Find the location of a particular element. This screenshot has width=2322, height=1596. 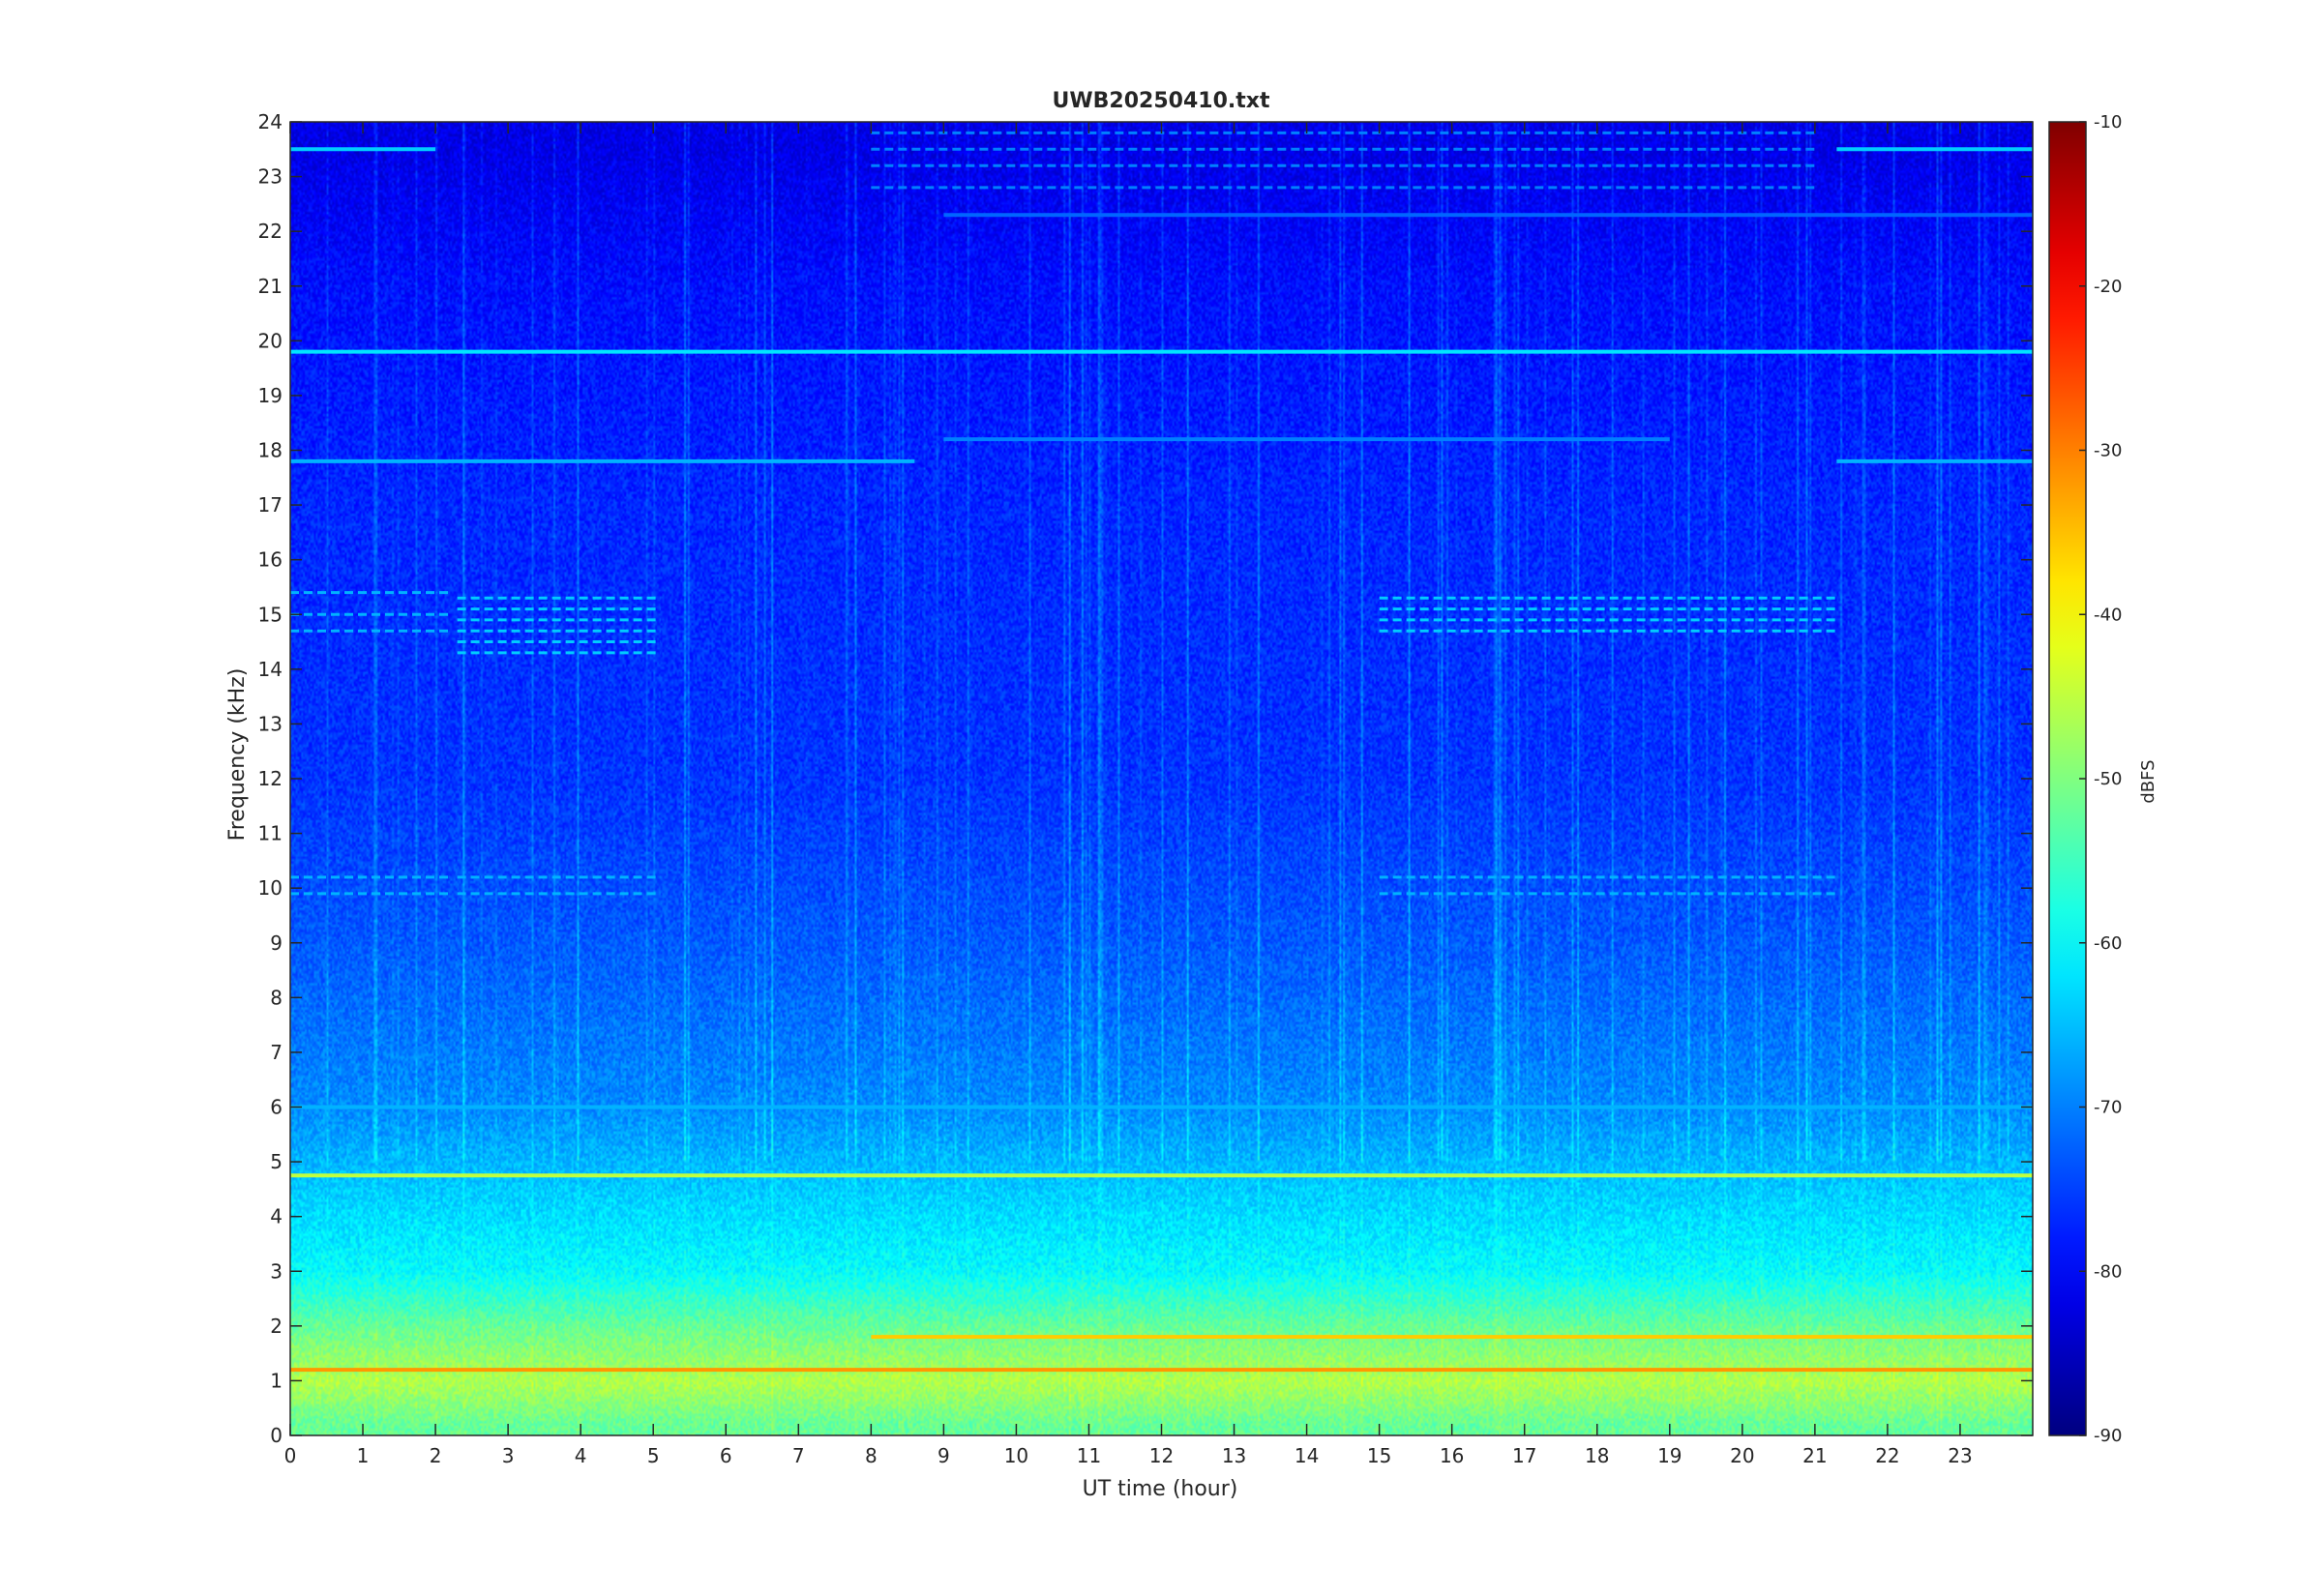

colorbar-tick-label: -20 is located at coordinates (2108, 287).